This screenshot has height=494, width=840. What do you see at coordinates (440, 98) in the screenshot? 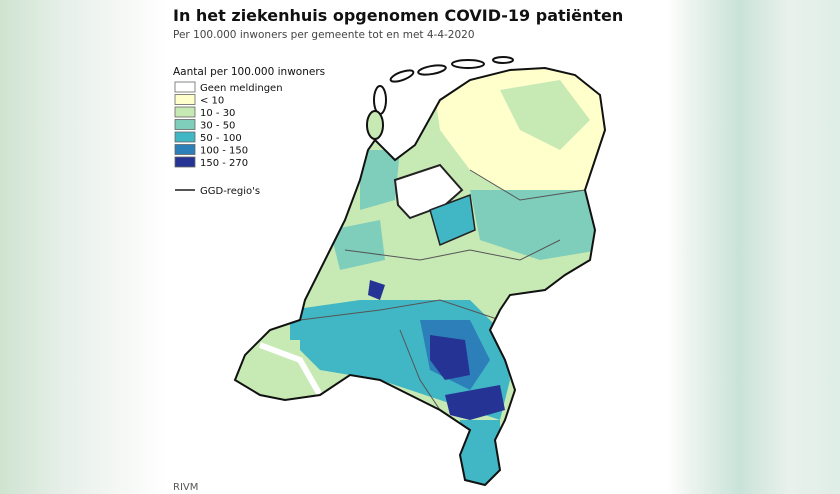
I see `islands` at bounding box center [440, 98].